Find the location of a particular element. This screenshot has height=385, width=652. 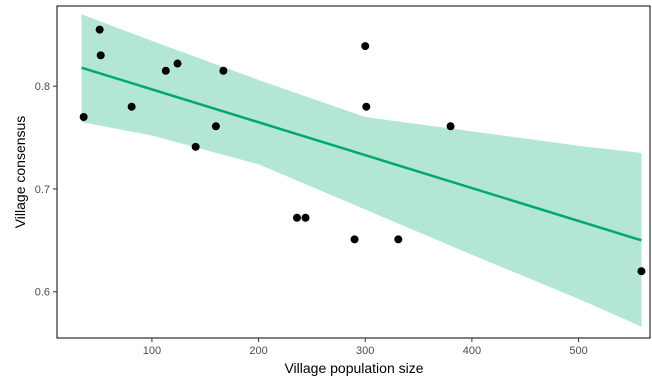

x-tick-label: 100 is located at coordinates (152, 351).